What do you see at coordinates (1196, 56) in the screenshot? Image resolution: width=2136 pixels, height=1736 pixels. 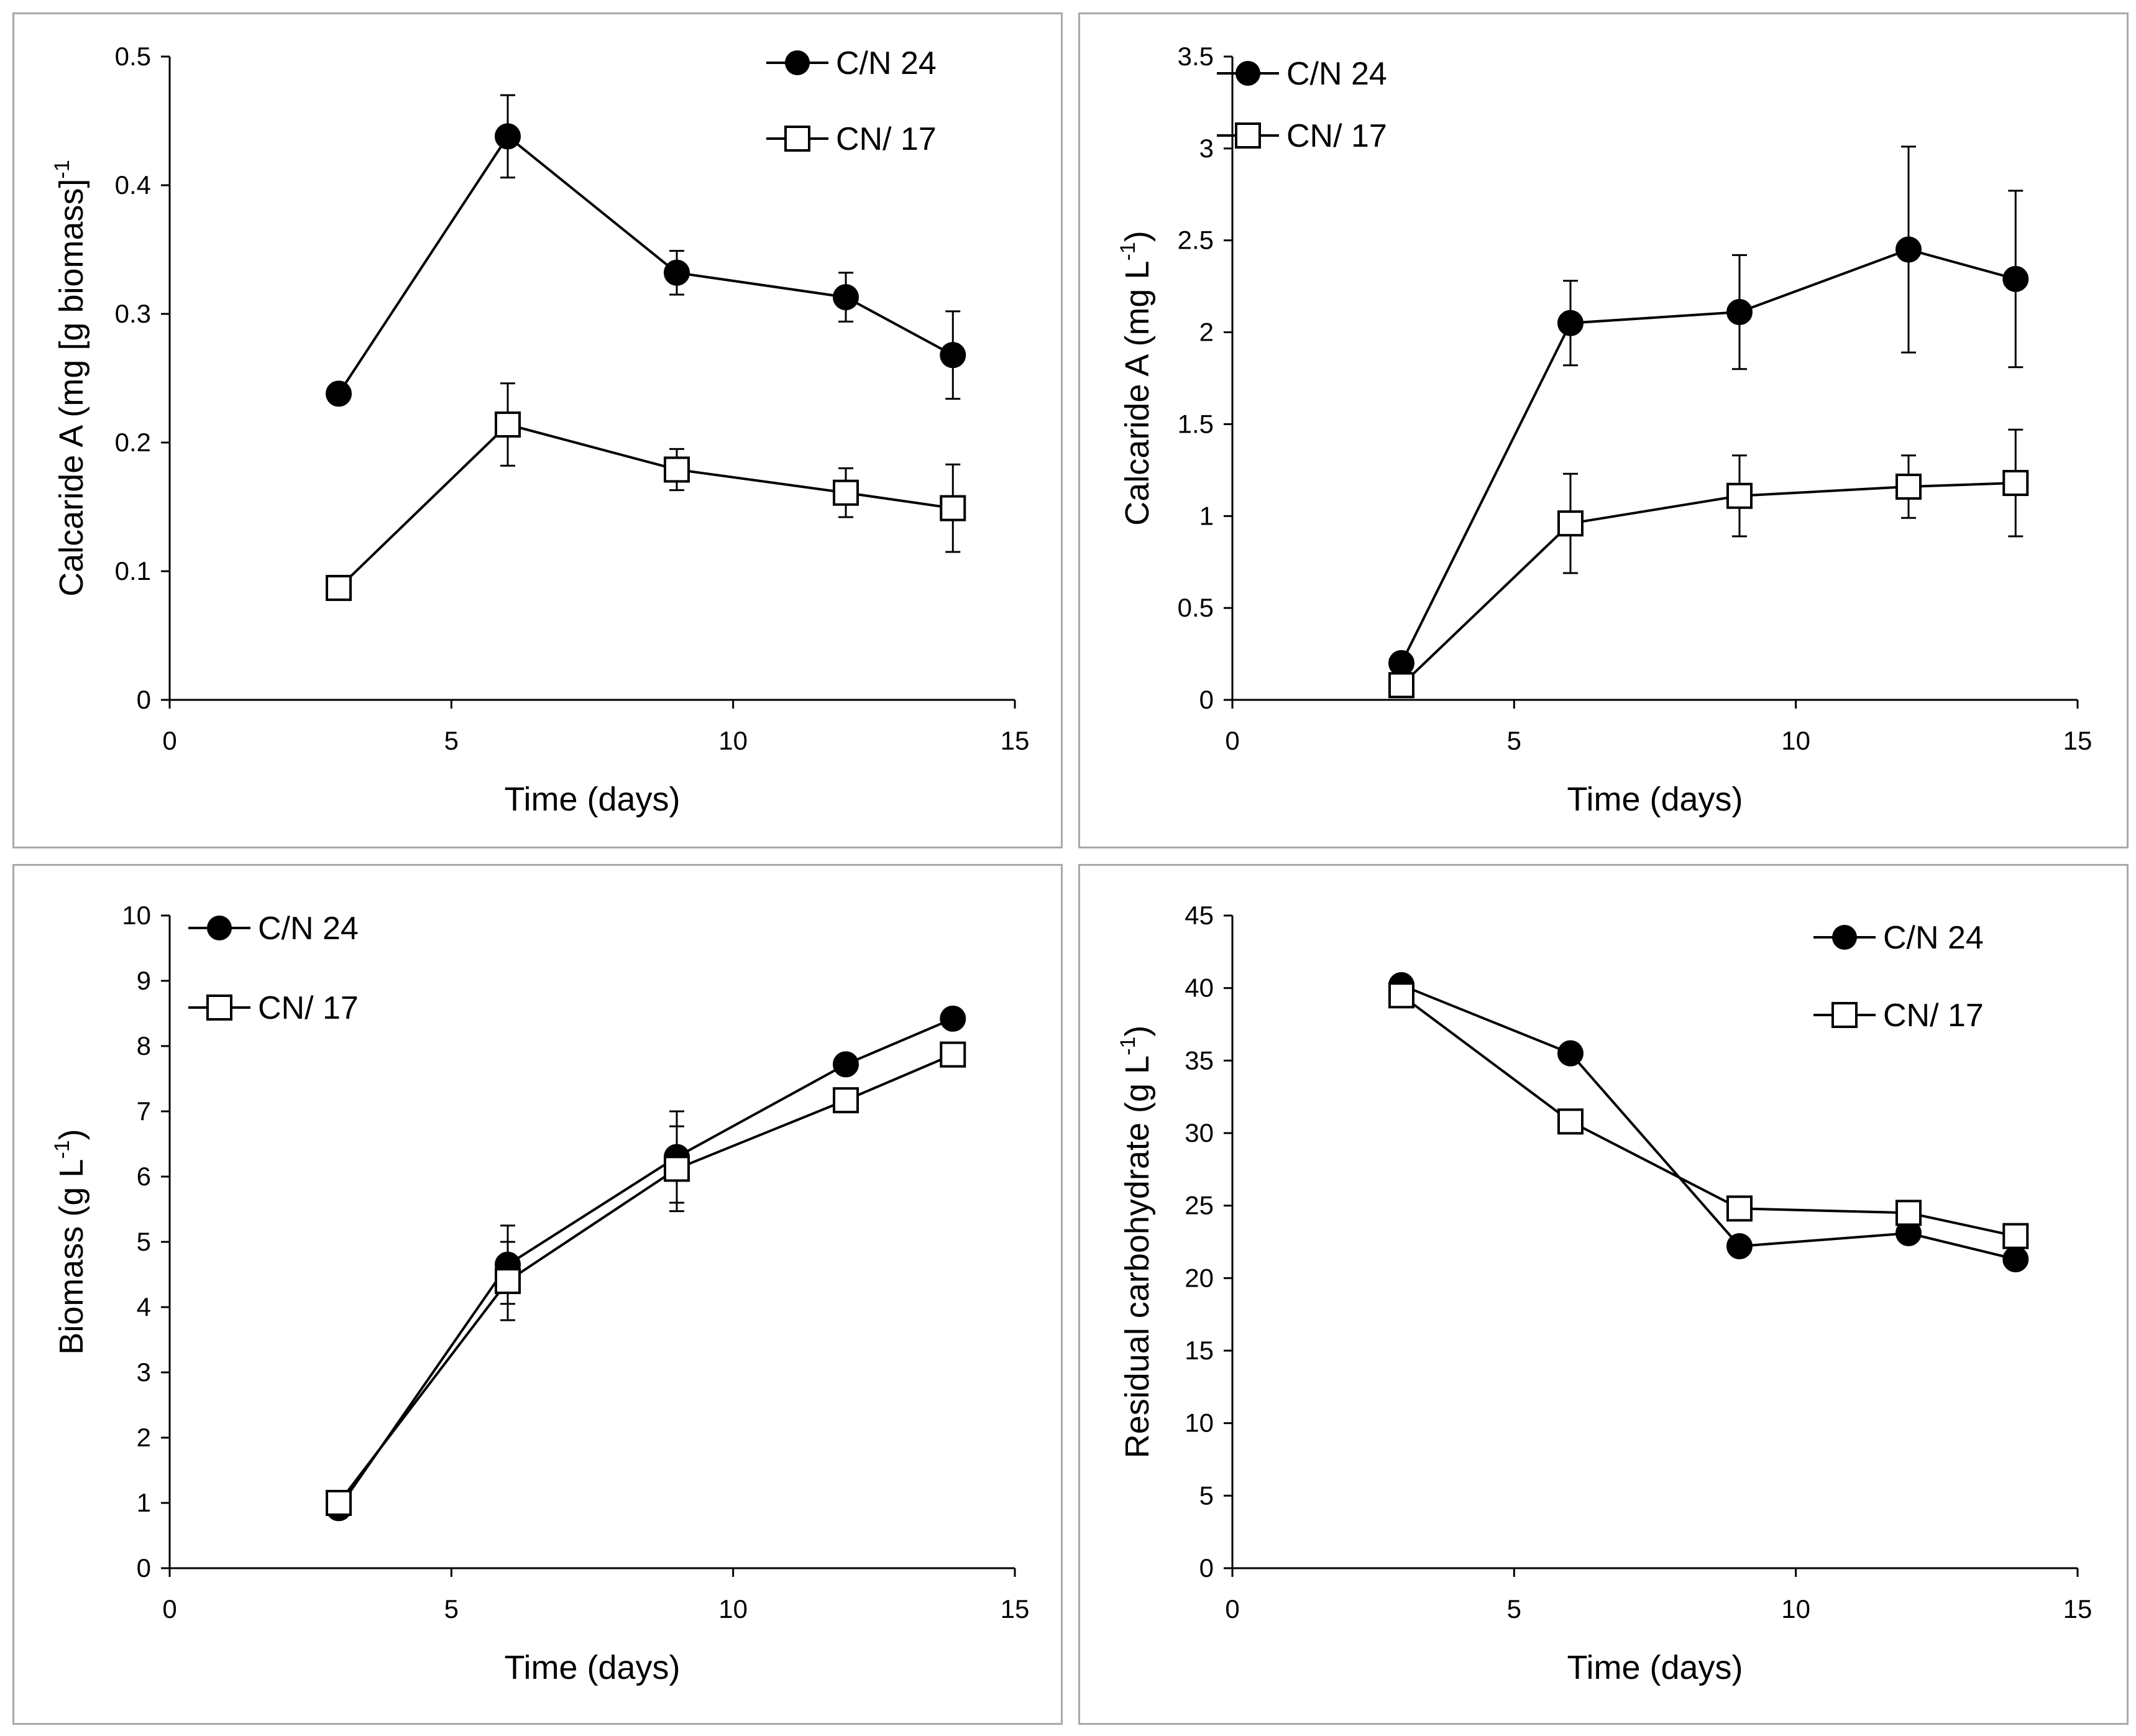 I see `y-tick-label: 3.5` at bounding box center [1196, 56].